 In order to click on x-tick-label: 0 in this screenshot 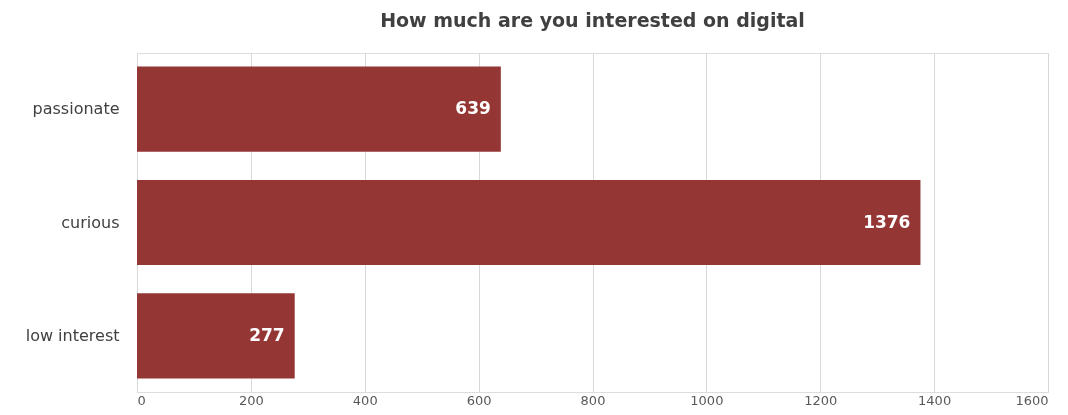, I will do `click(141, 400)`.